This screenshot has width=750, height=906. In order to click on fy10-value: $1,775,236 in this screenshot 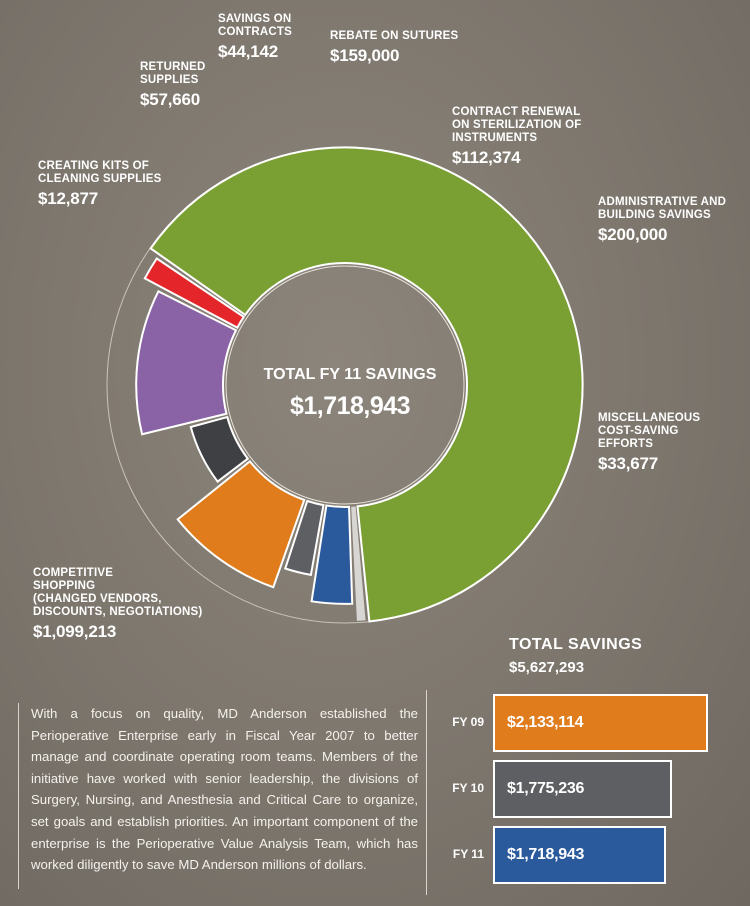, I will do `click(546, 788)`.